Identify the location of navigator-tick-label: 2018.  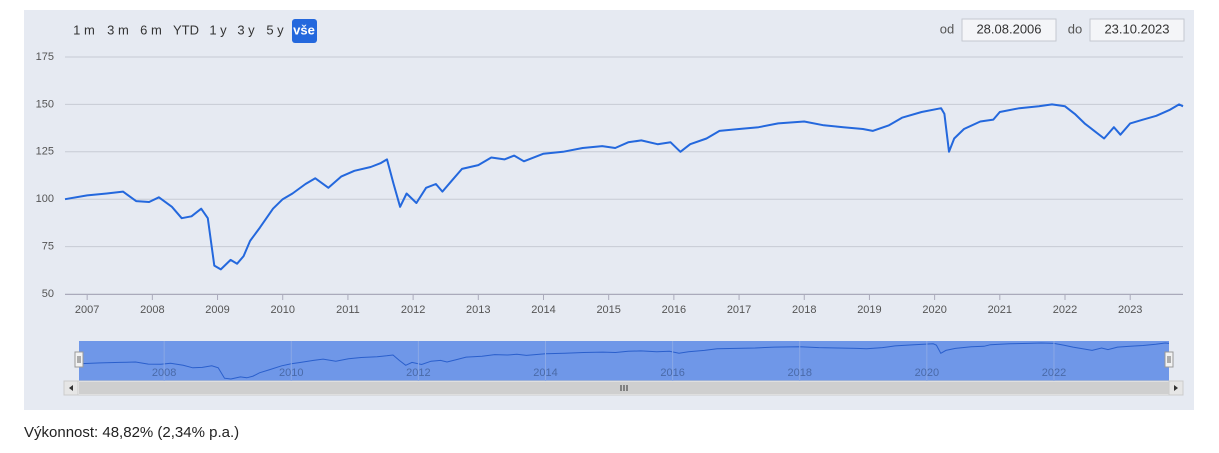
(799, 373).